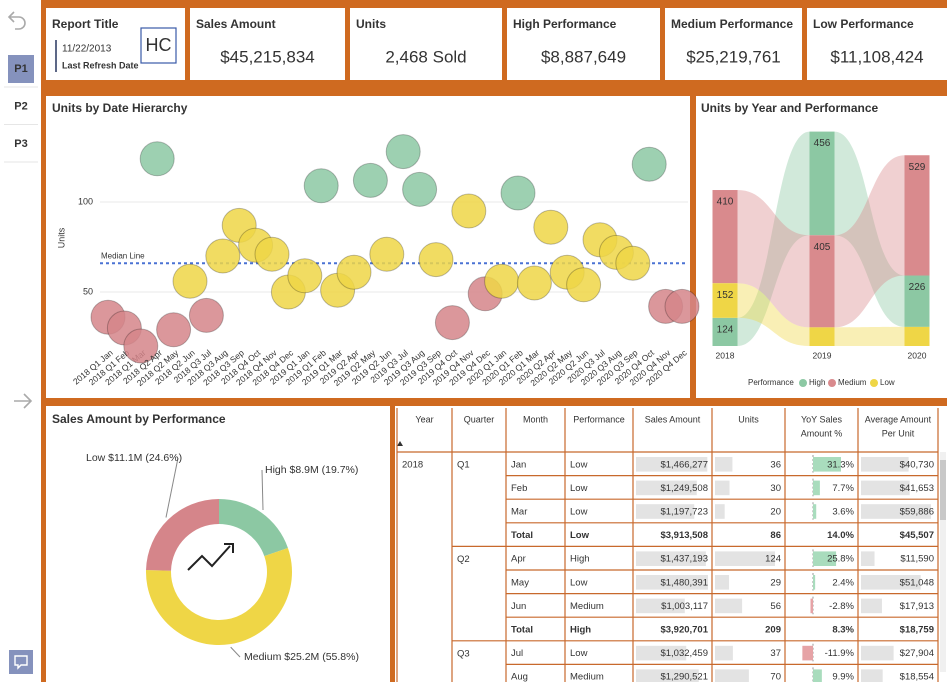 The image size is (947, 682). What do you see at coordinates (775, 653) in the screenshot?
I see `table-cell: 37` at bounding box center [775, 653].